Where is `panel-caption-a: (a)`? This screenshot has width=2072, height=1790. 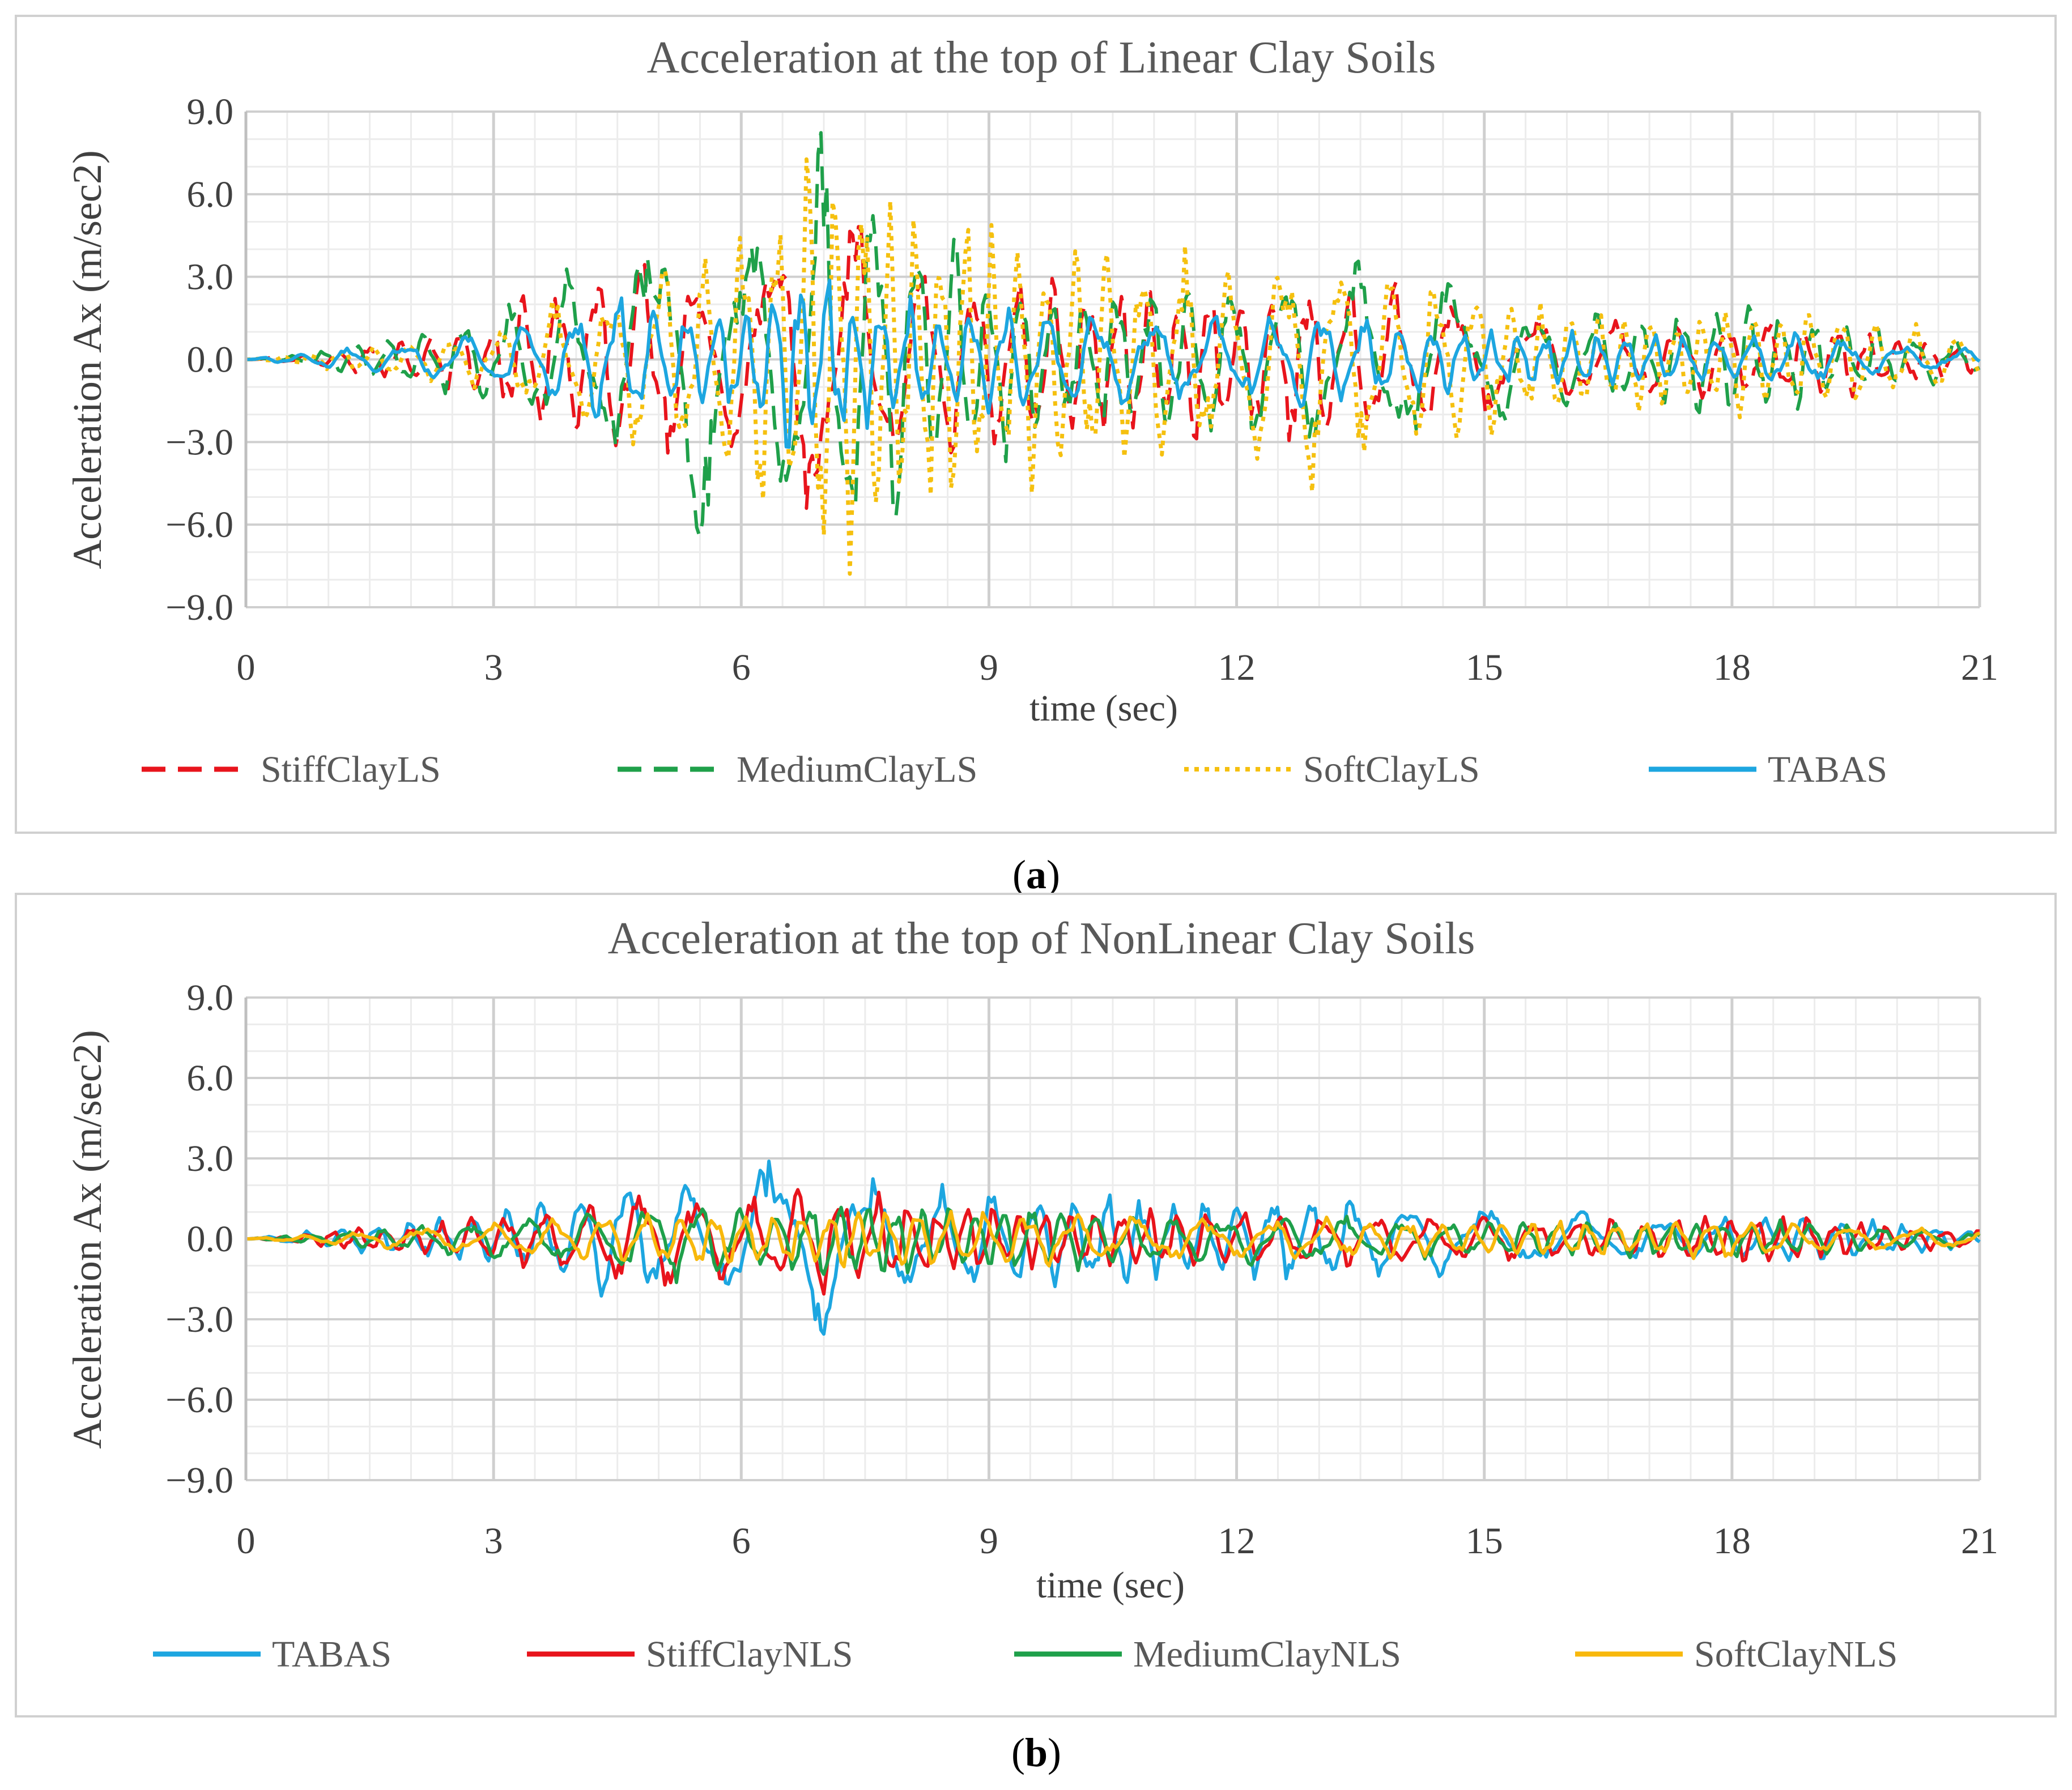 panel-caption-a: (a) is located at coordinates (1036, 874).